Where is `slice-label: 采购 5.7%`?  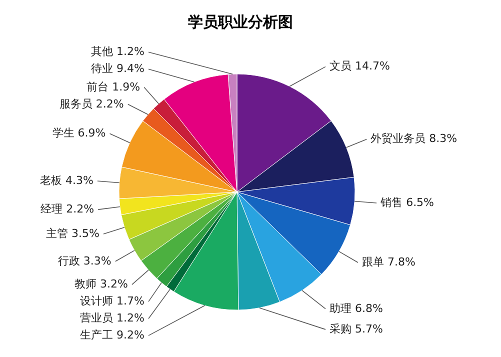
slice-label: 采购 5.7% is located at coordinates (356, 329).